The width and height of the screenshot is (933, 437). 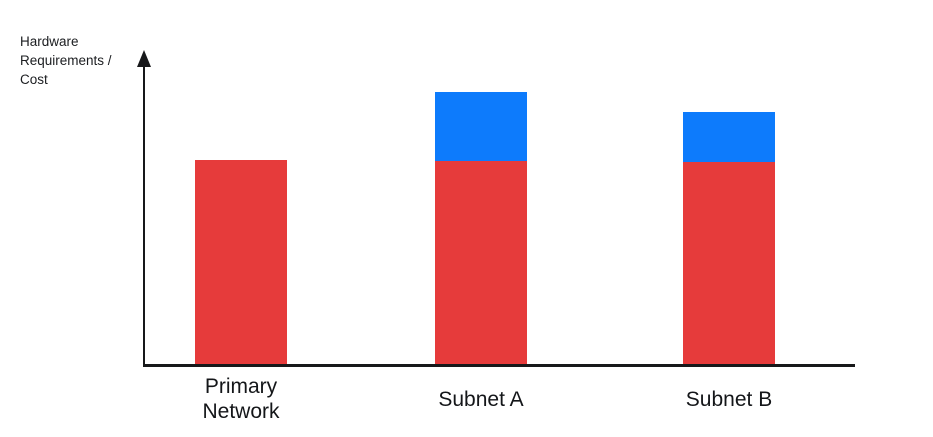 I want to click on x-axis-line, so click(x=499, y=365).